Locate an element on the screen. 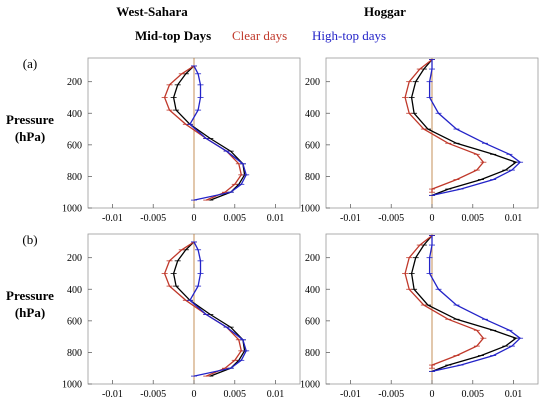  row-label-a: (a) is located at coordinates (30, 63).